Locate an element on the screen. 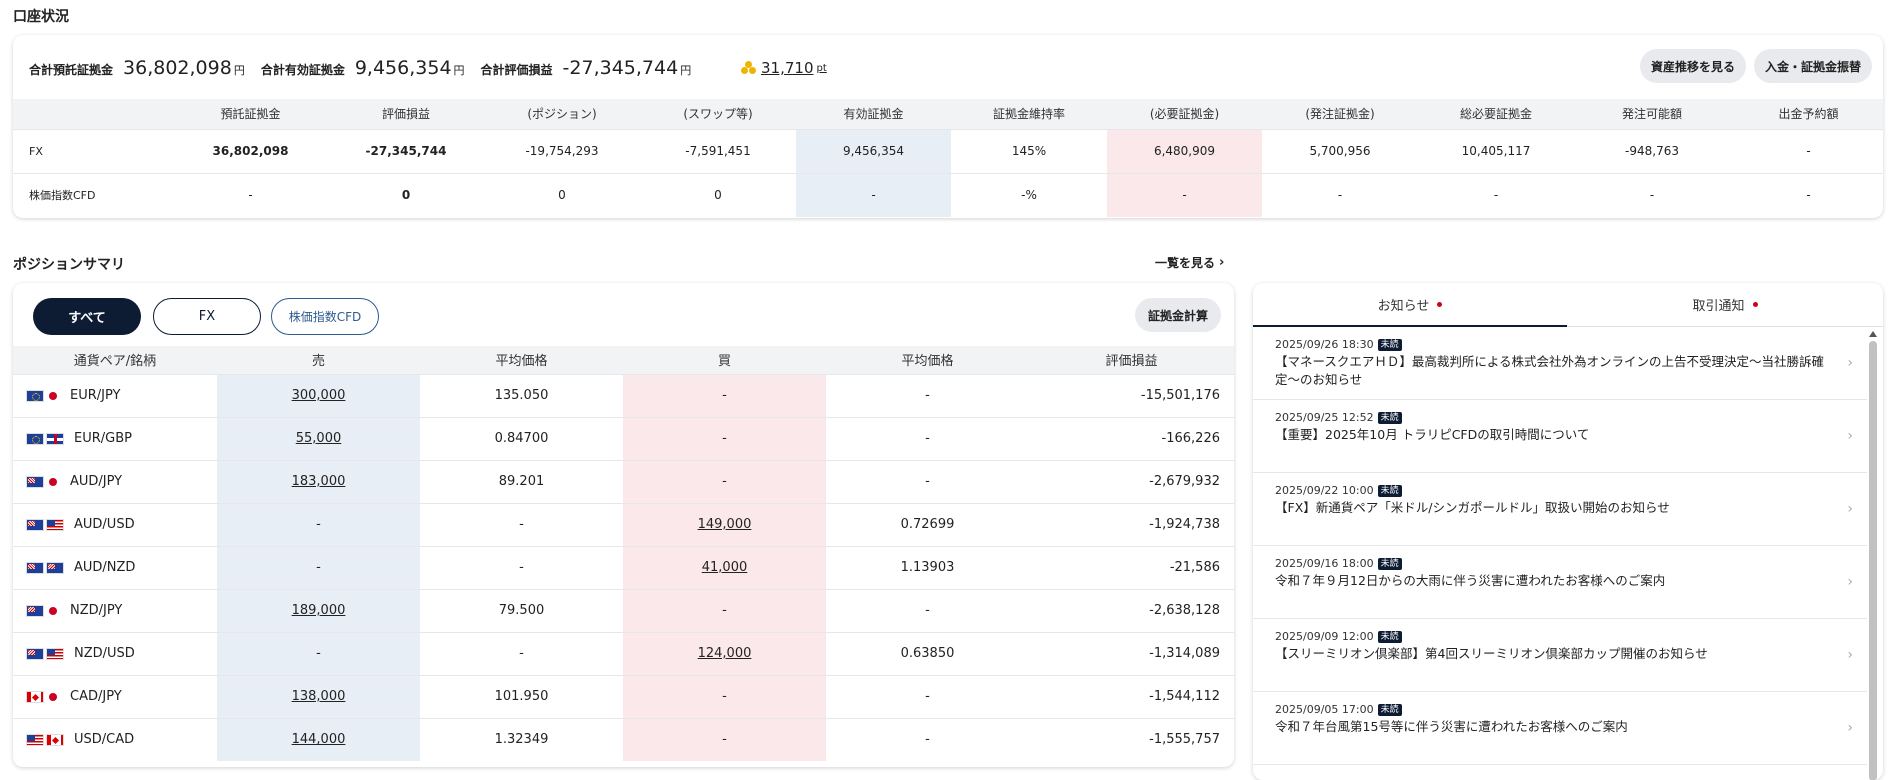 The height and width of the screenshot is (780, 1888). tab-trades-label: 取引通知 is located at coordinates (1718, 306).